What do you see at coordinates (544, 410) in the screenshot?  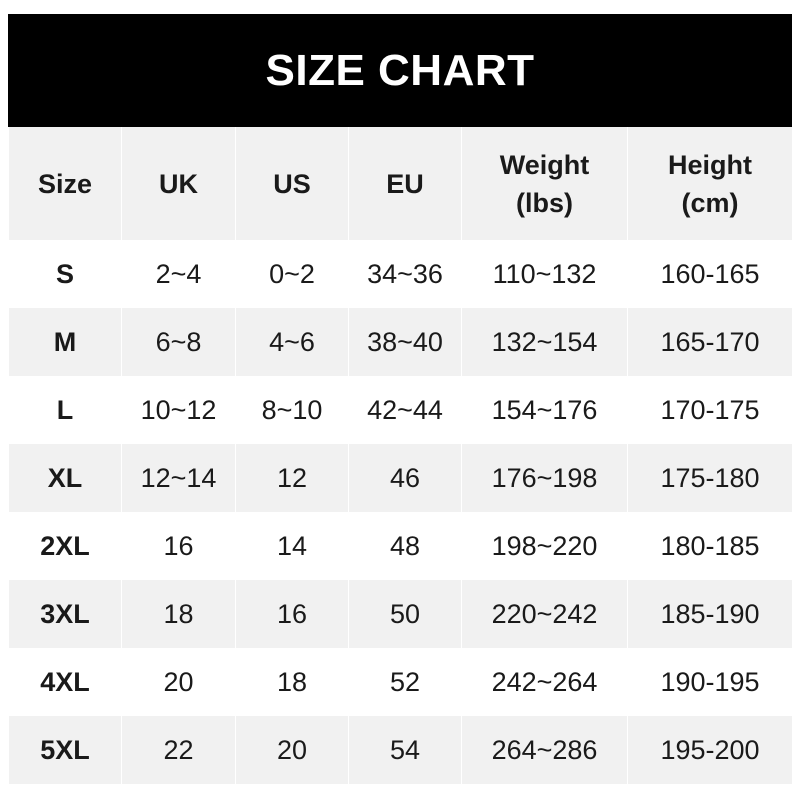 I see `table-cell: 154~176` at bounding box center [544, 410].